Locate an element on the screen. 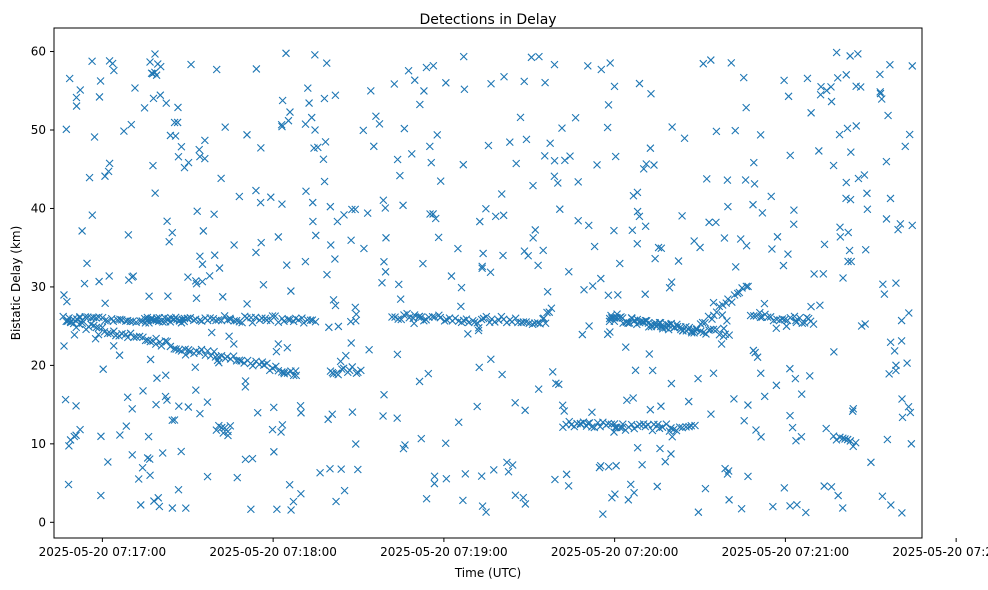 The image size is (988, 590). x-tick-label: 2025-05-20 07:17:00 is located at coordinates (102, 552).